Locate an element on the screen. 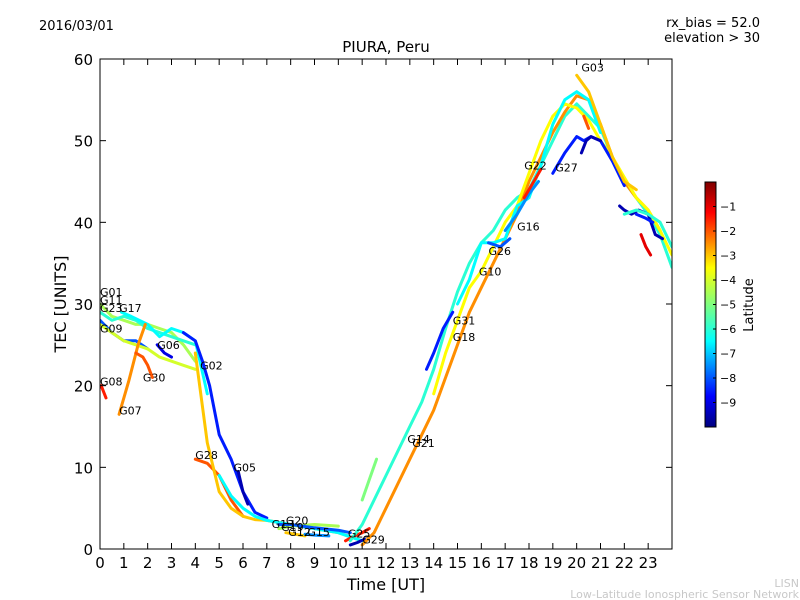 This screenshot has width=800, height=600. x-tick-label: 19 is located at coordinates (552, 563).